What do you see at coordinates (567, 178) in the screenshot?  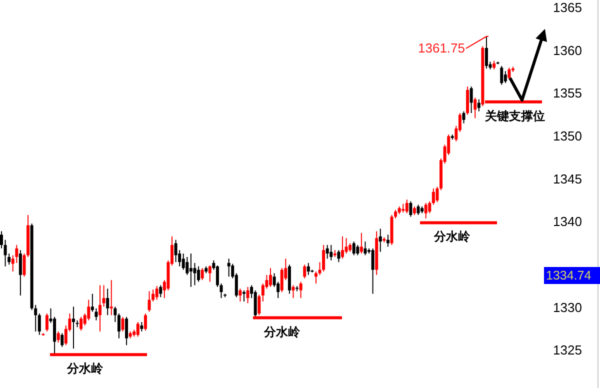 I see `y-tick-label: 1345` at bounding box center [567, 178].